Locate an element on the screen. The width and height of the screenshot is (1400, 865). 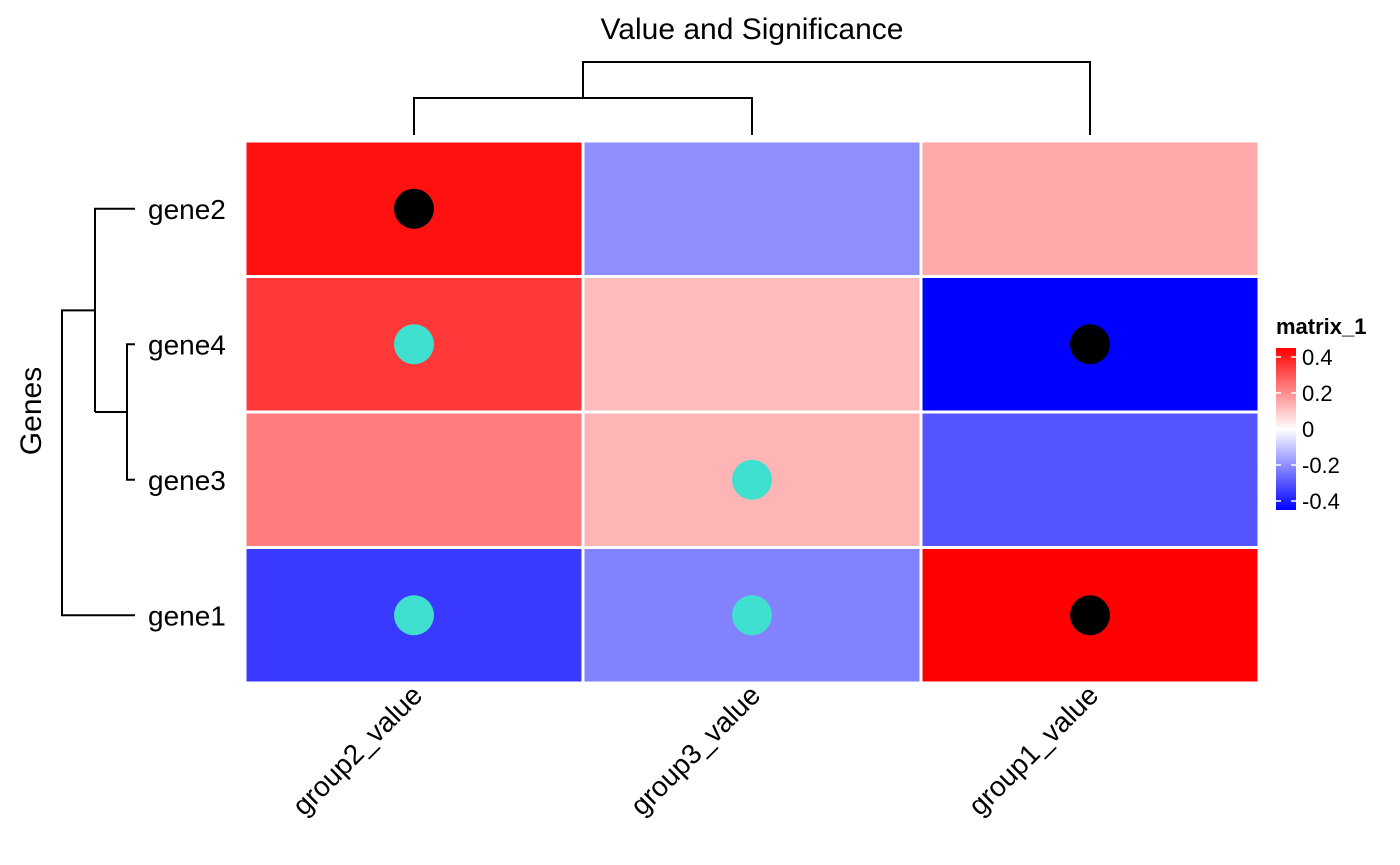
heatmap-cell-gene4-group3_value is located at coordinates (752, 344).